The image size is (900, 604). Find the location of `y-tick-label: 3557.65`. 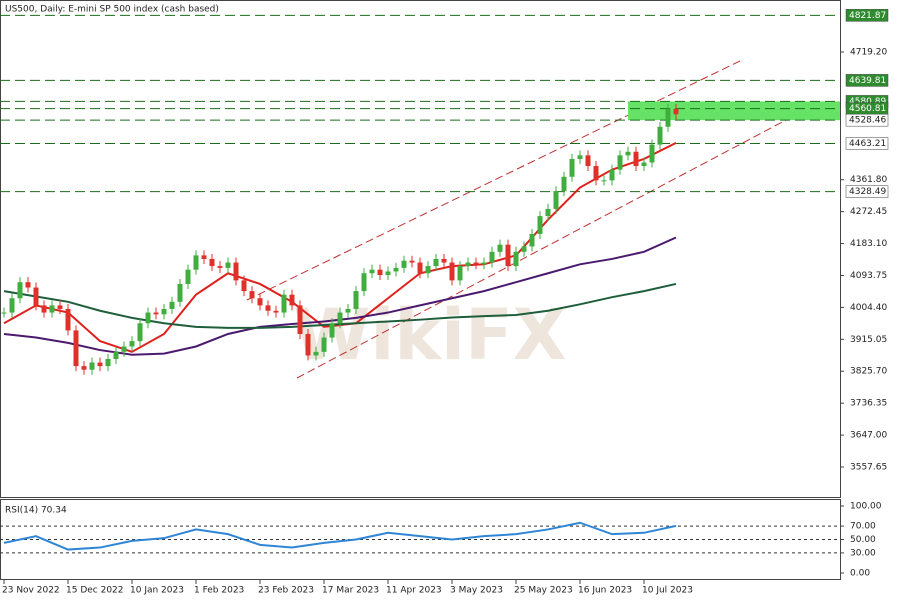

y-tick-label: 3557.65 is located at coordinates (868, 468).